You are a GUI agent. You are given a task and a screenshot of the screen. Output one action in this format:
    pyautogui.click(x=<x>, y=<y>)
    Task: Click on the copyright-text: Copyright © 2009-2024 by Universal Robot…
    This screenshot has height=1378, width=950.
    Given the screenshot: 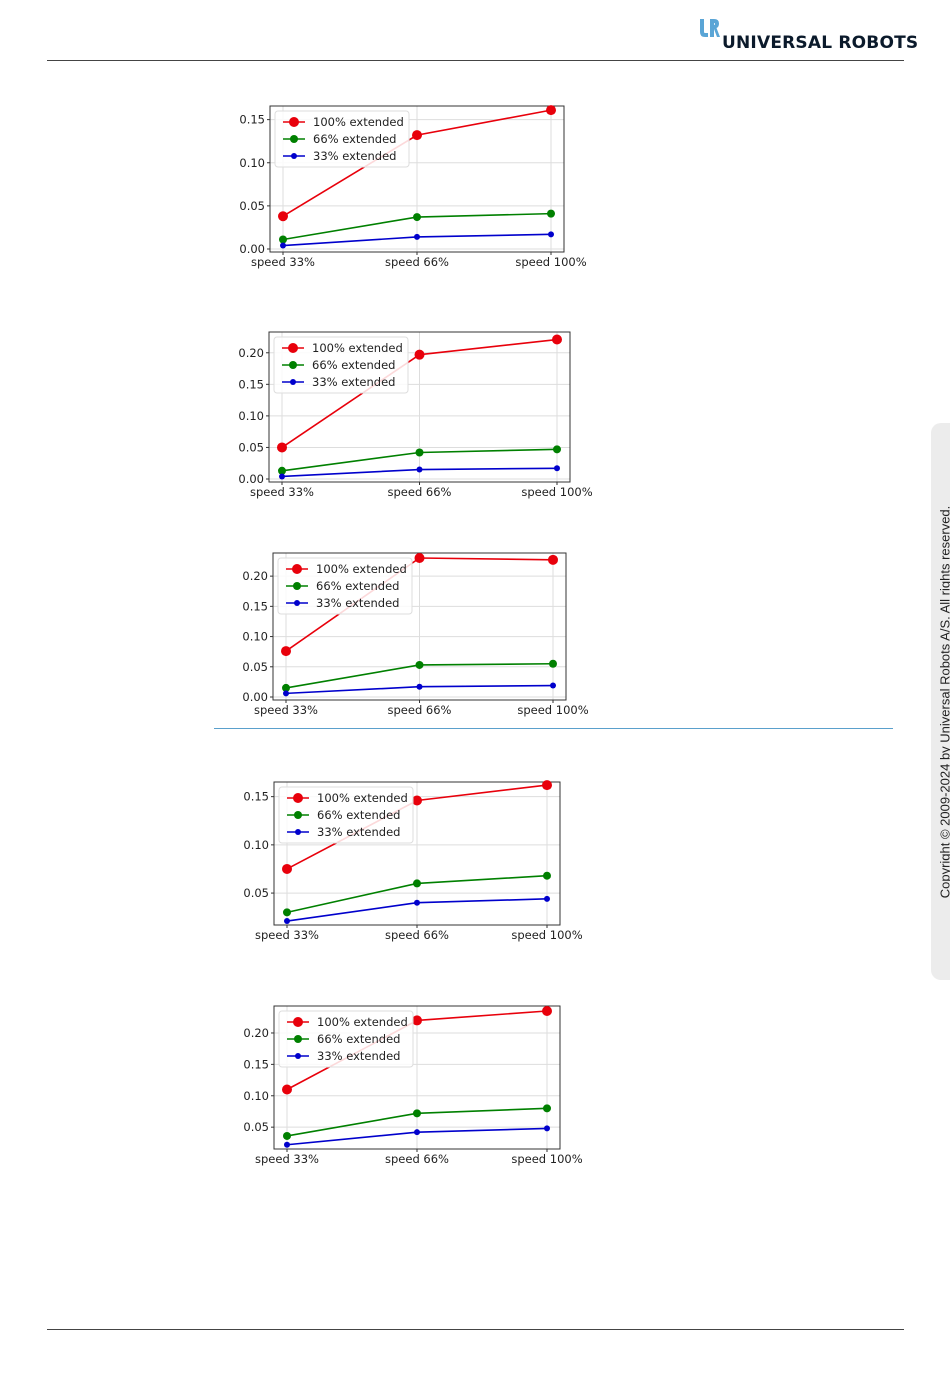 What is the action you would take?
    pyautogui.click(x=943, y=702)
    